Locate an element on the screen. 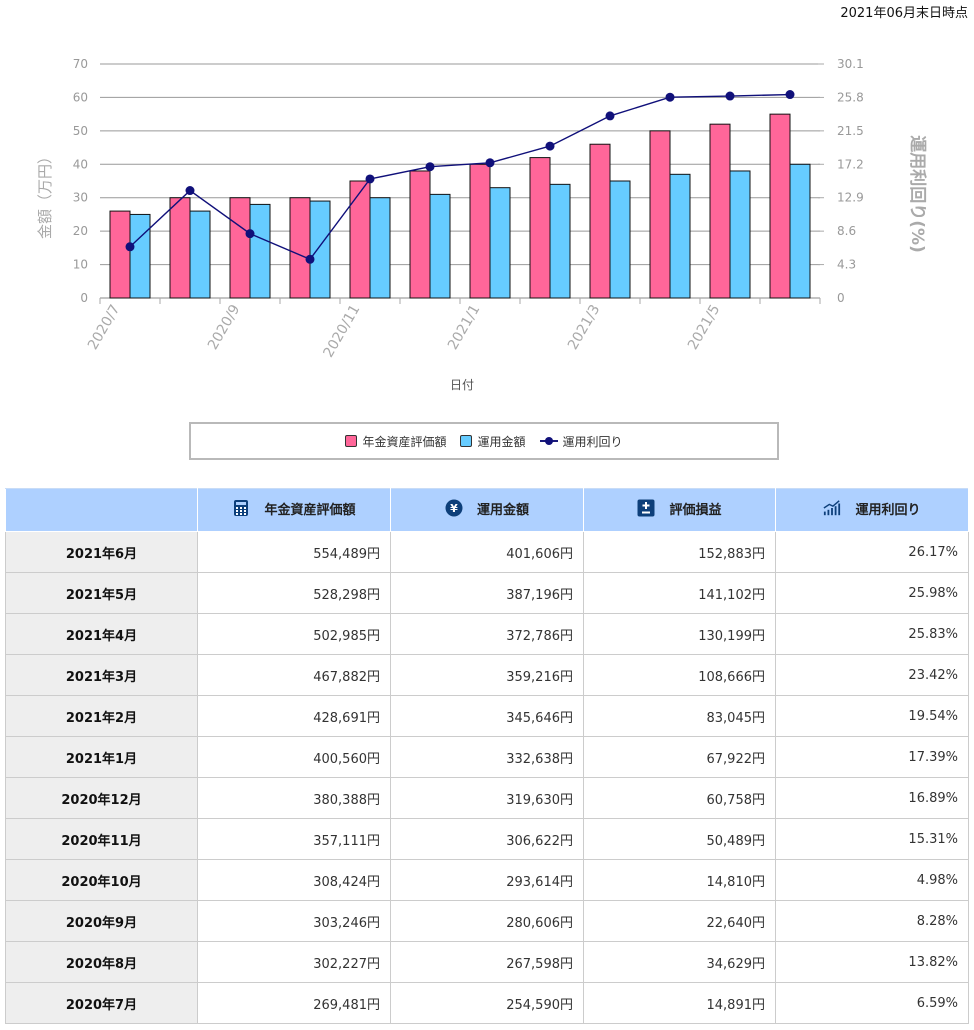 This screenshot has width=974, height=1030. y-tick-label: 70 is located at coordinates (80, 64).